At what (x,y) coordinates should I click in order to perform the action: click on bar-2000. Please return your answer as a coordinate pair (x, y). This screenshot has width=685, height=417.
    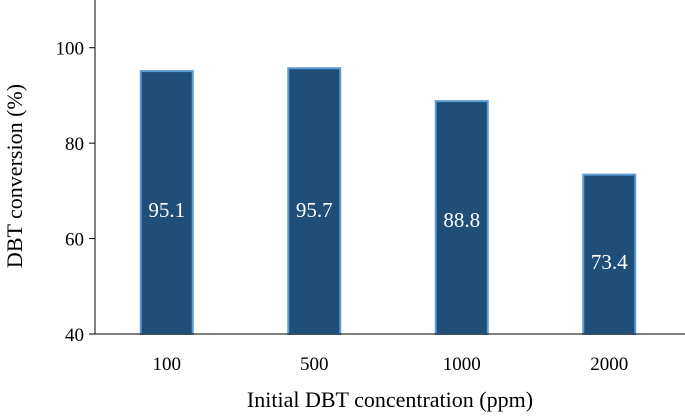
    Looking at the image, I should click on (609, 254).